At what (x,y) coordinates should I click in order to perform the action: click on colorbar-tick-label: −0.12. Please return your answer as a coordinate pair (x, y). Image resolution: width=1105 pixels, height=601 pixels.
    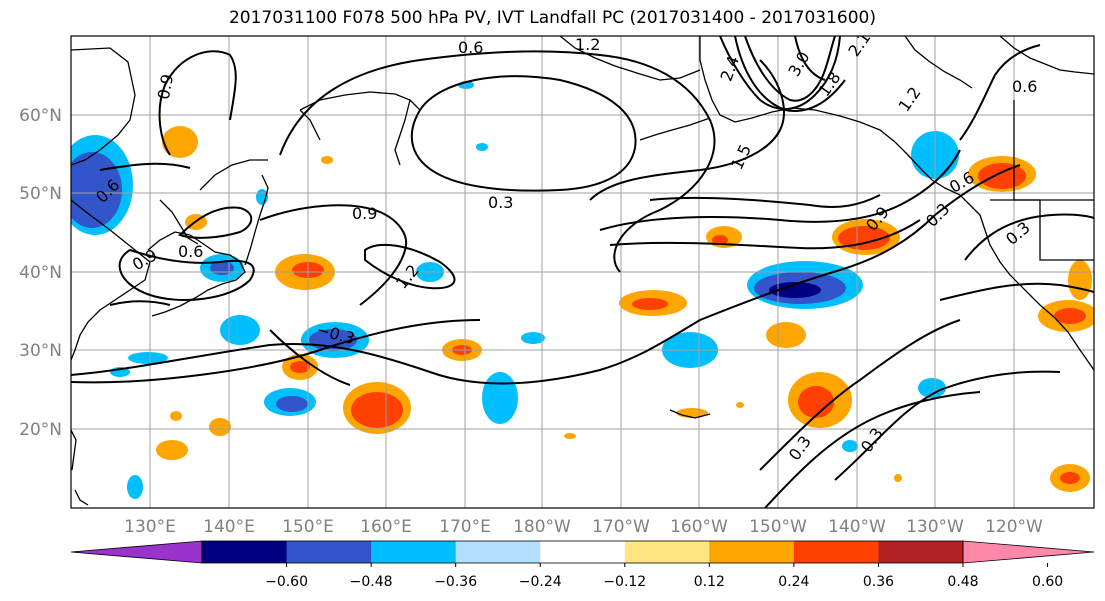
    Looking at the image, I should click on (624, 582).